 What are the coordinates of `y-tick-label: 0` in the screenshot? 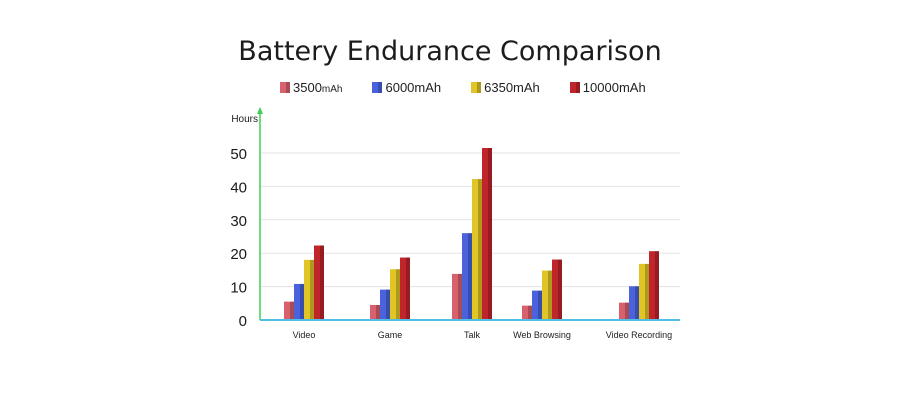 It's located at (243, 321).